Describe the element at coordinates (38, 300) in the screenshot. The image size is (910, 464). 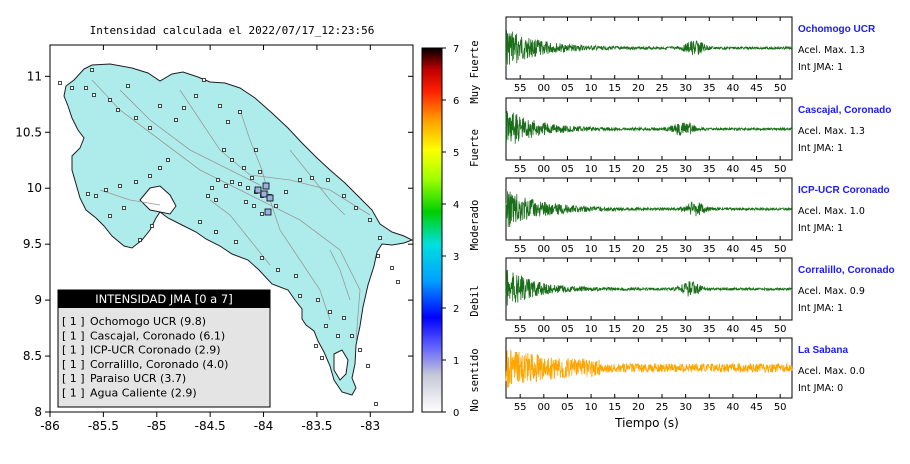
I see `map-y-tick-label: 9` at that location.